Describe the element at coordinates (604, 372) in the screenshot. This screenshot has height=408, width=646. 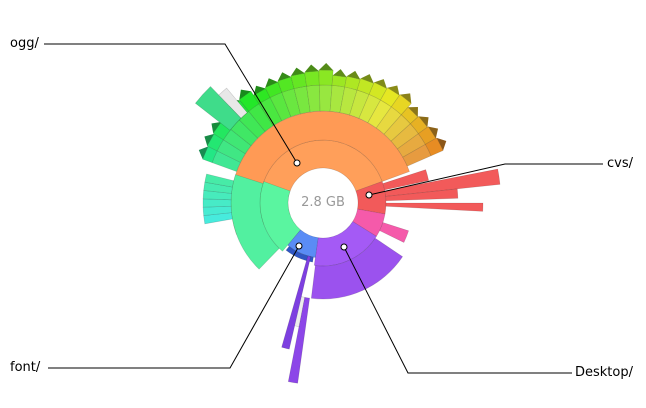
I see `desktop-label: Desktop/` at that location.